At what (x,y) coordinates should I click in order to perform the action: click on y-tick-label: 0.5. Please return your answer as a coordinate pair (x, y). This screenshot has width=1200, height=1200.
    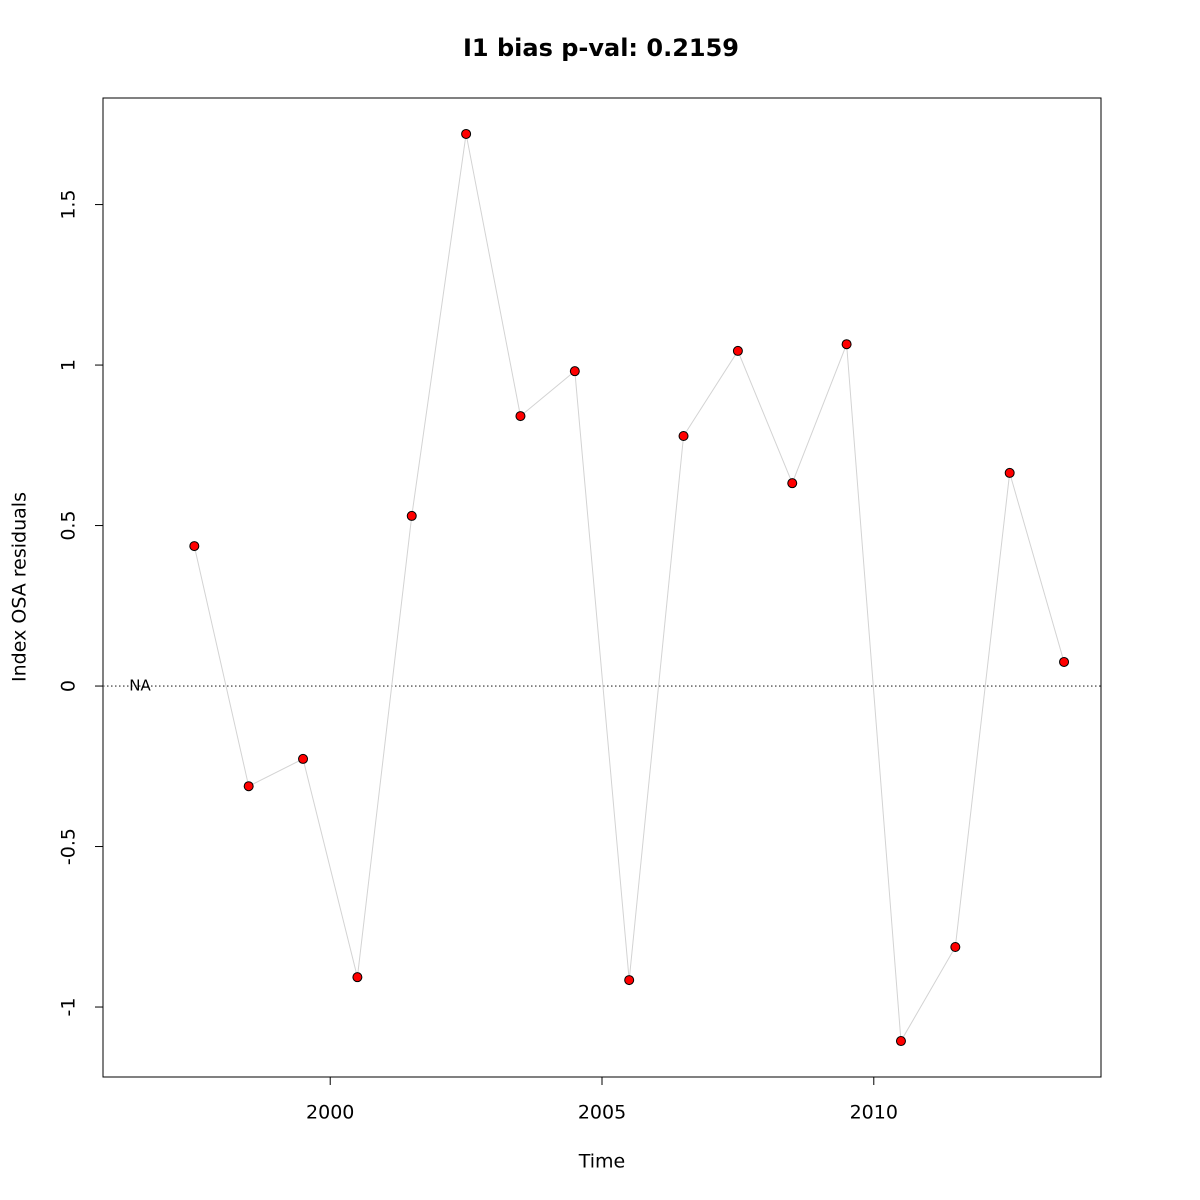
    Looking at the image, I should click on (69, 525).